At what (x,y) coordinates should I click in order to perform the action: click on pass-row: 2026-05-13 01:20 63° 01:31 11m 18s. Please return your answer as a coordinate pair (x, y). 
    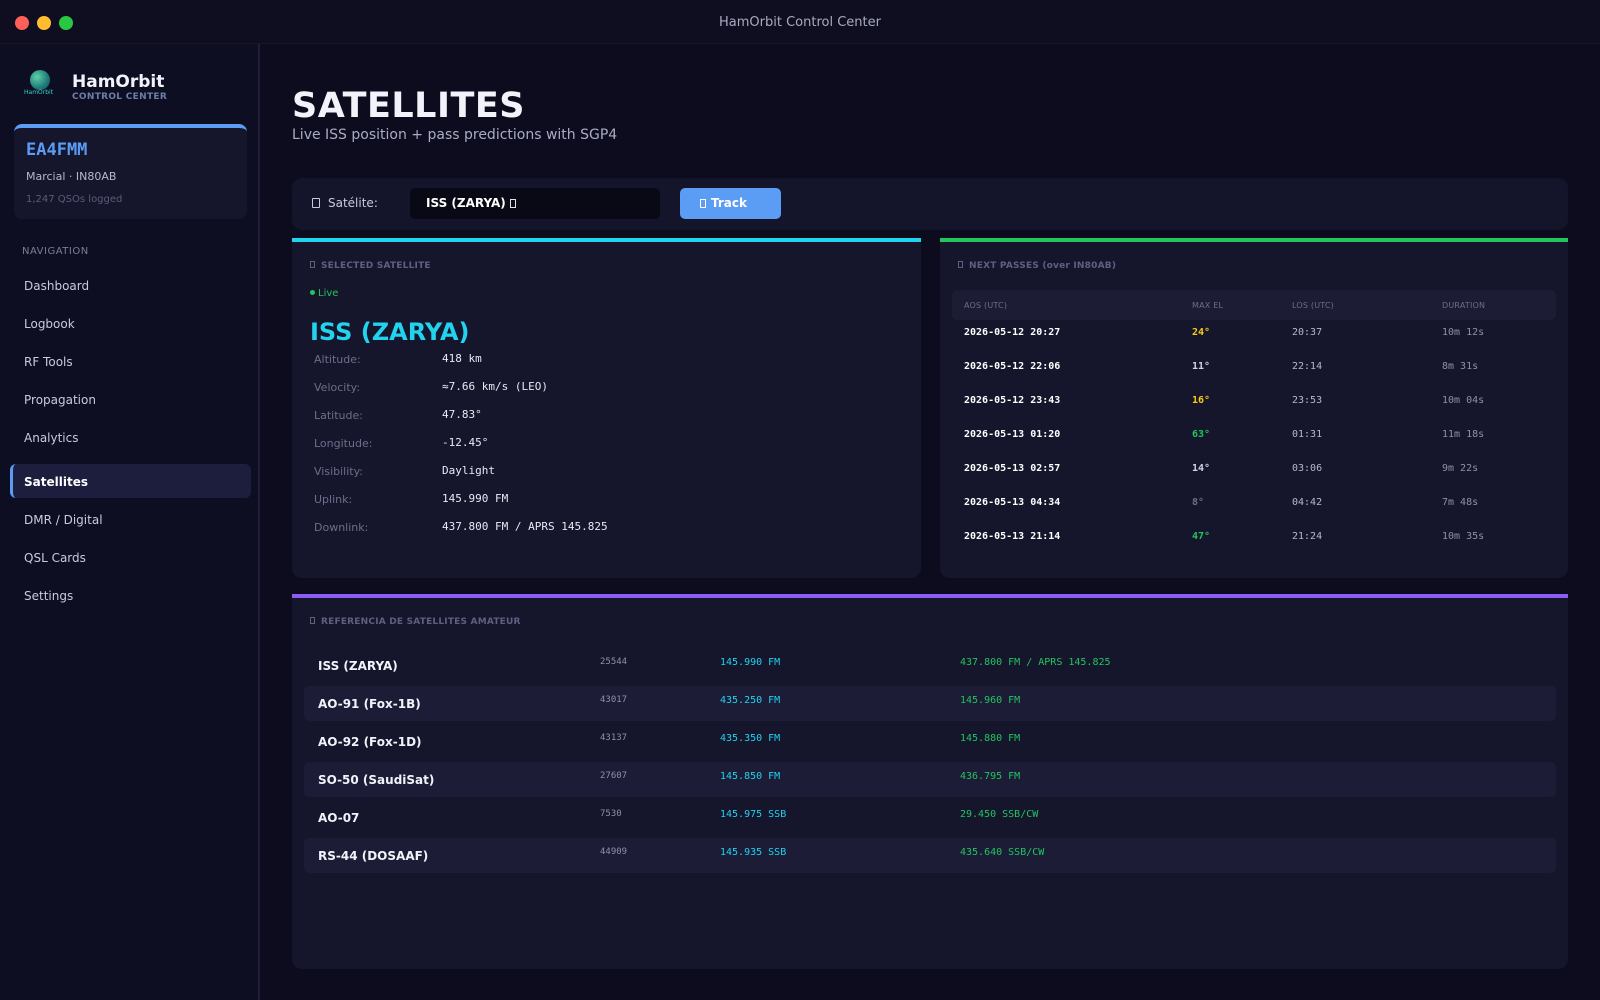
    Looking at the image, I should click on (1254, 436).